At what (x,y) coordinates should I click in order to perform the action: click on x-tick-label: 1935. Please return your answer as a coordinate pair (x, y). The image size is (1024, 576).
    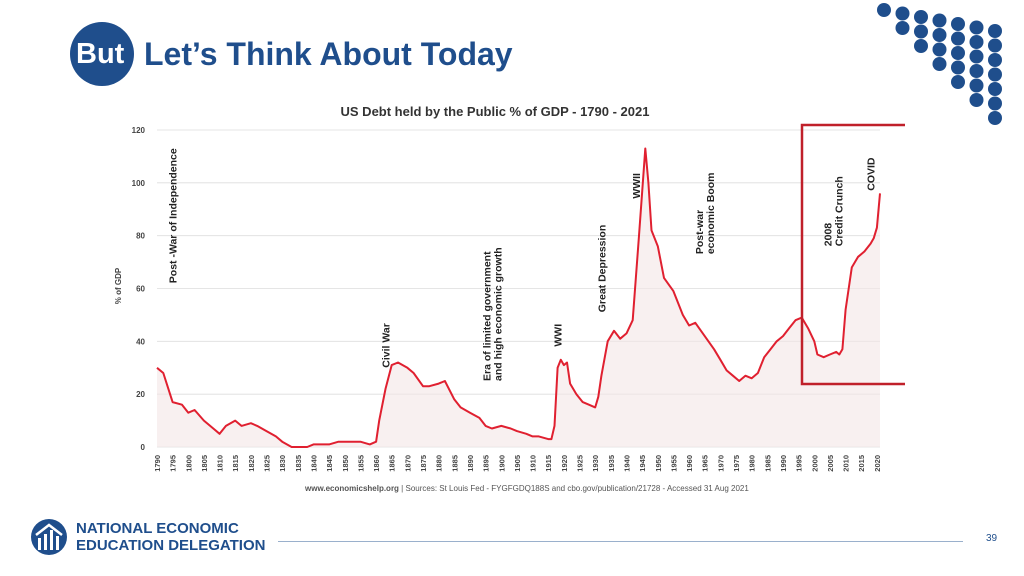
    Looking at the image, I should click on (611, 463).